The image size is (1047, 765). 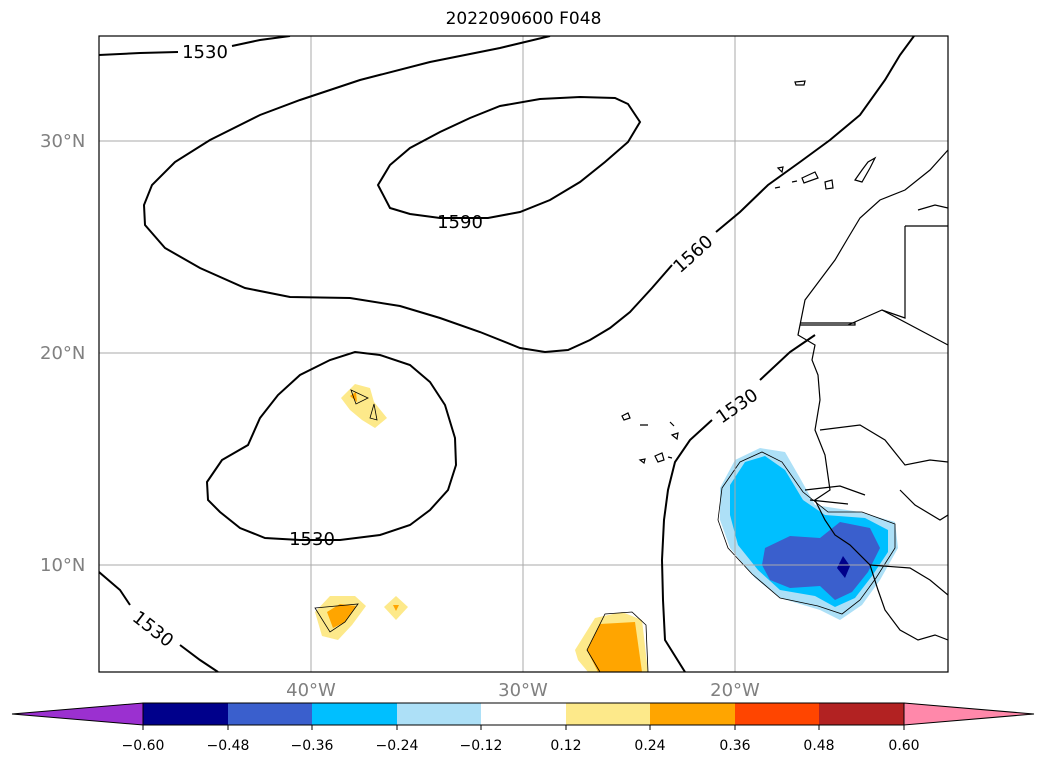 I want to click on colorbar-tick-8: 0.36, so click(x=735, y=746).